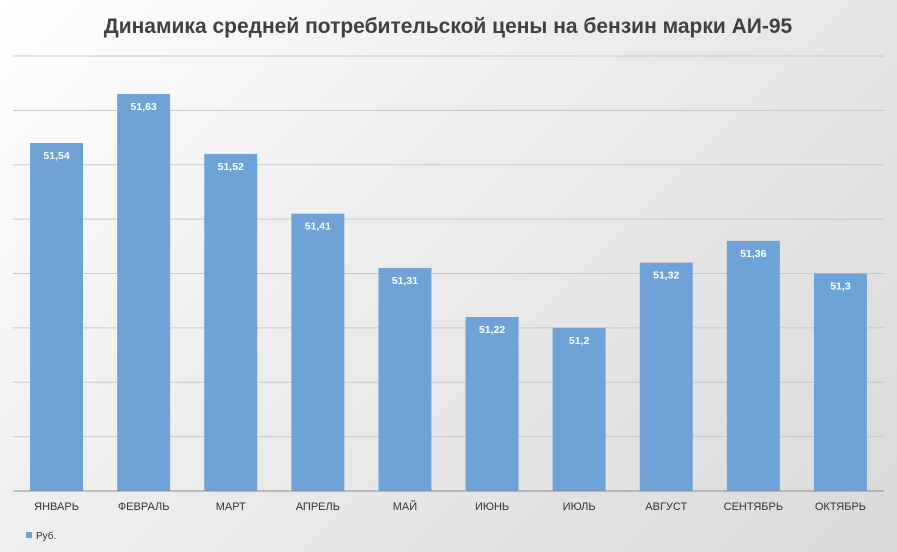  What do you see at coordinates (56, 156) in the screenshot?
I see `data-label: 51,54` at bounding box center [56, 156].